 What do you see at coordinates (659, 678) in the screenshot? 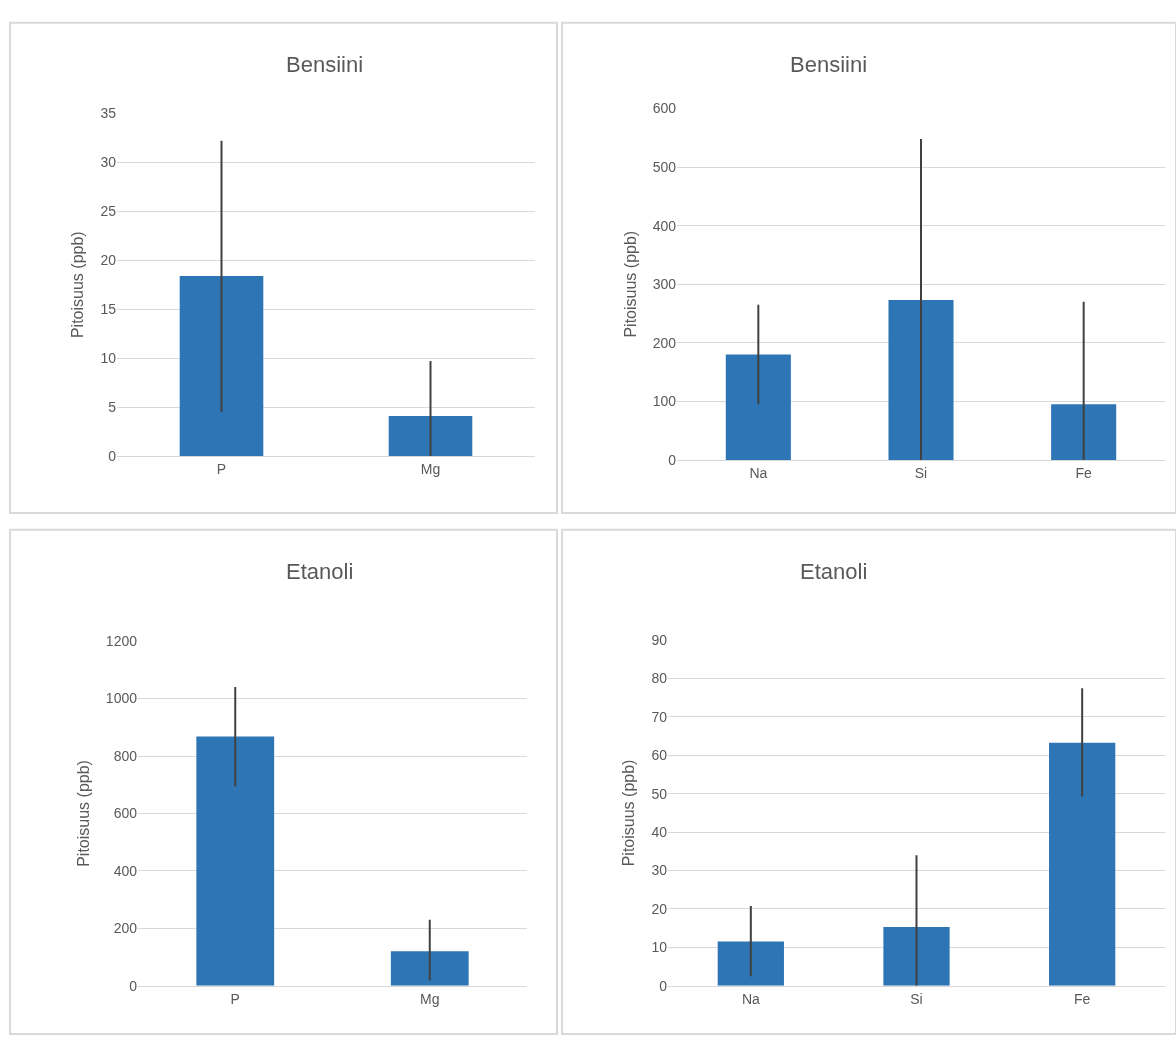
I see `y-tick-label: 80` at bounding box center [659, 678].